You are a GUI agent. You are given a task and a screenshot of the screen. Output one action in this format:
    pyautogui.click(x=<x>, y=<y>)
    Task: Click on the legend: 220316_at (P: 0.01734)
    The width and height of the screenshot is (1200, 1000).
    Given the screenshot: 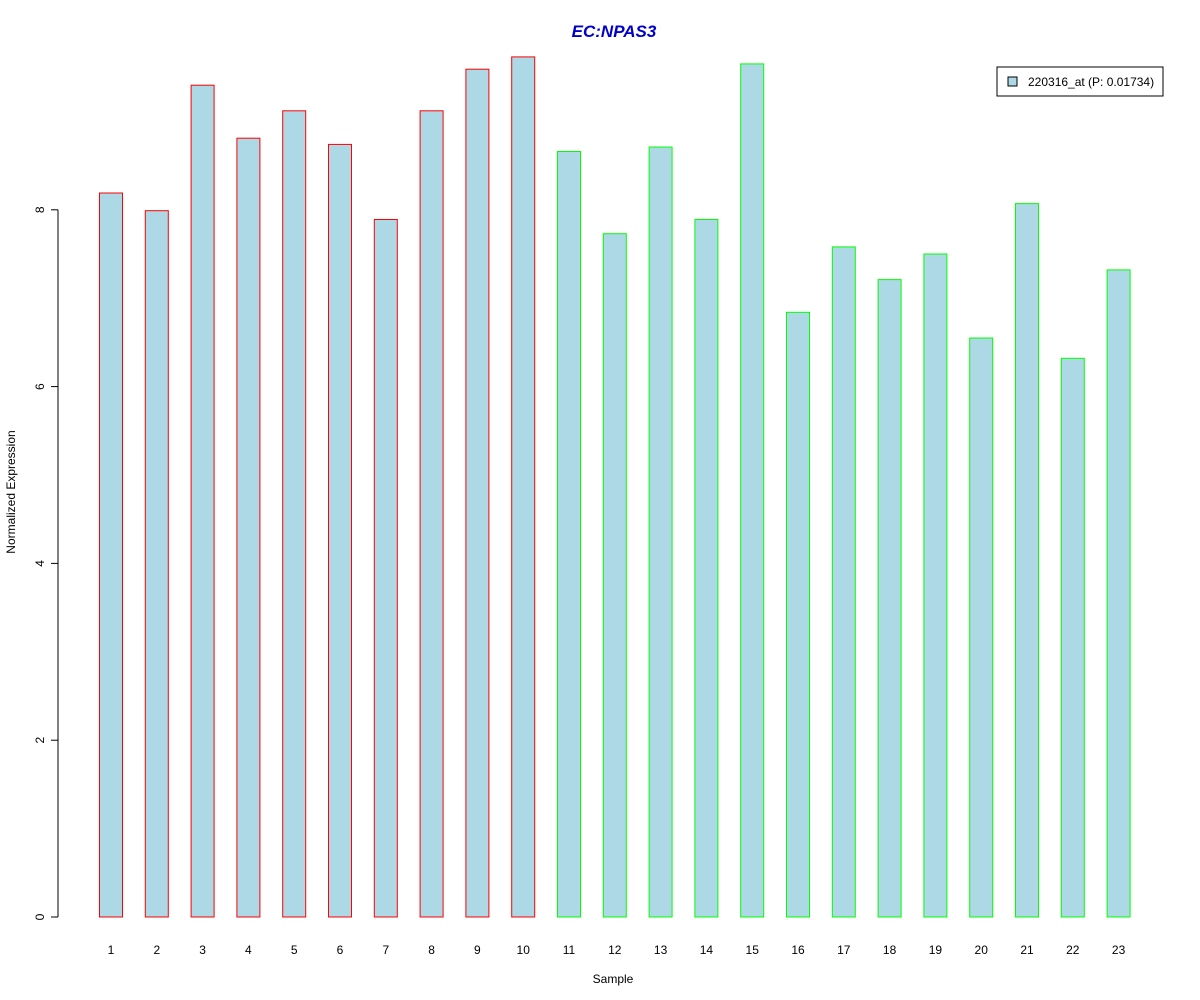 What is the action you would take?
    pyautogui.click(x=1080, y=81)
    